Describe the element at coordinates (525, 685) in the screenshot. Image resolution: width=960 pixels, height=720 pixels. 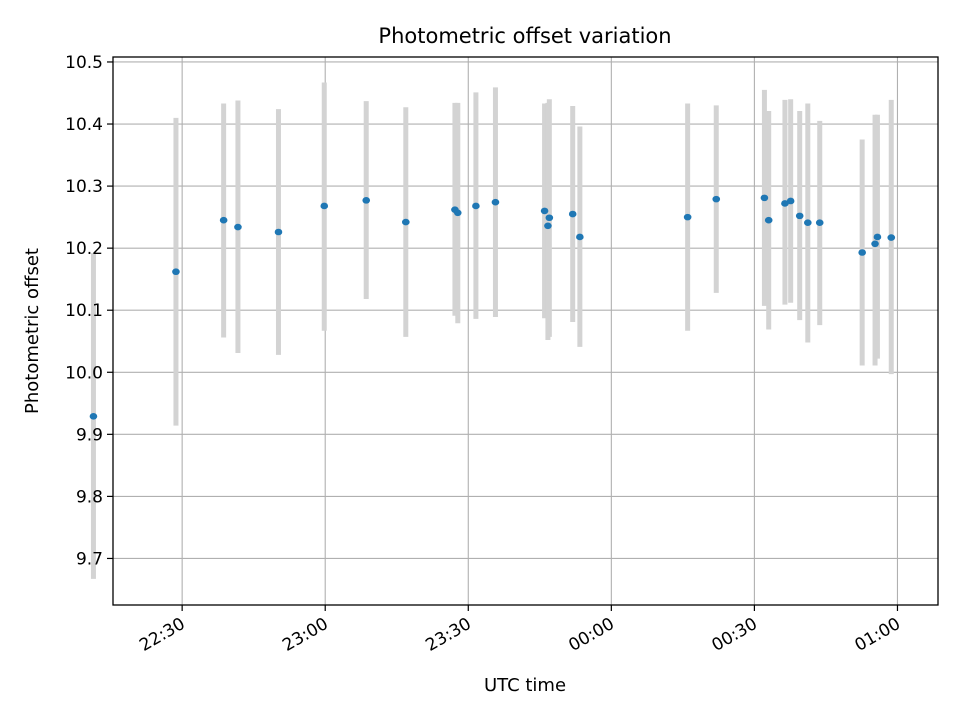
I see `x-axis-label: UTC time` at that location.